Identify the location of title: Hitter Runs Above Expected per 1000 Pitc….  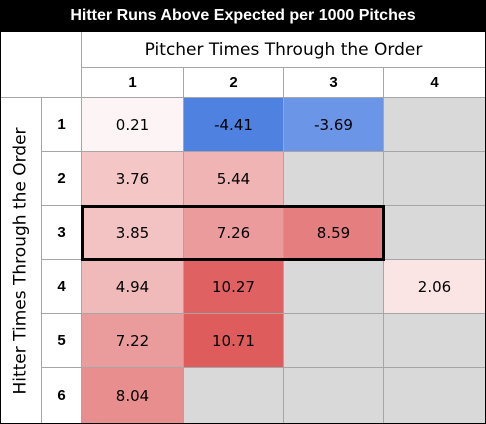
(243, 16).